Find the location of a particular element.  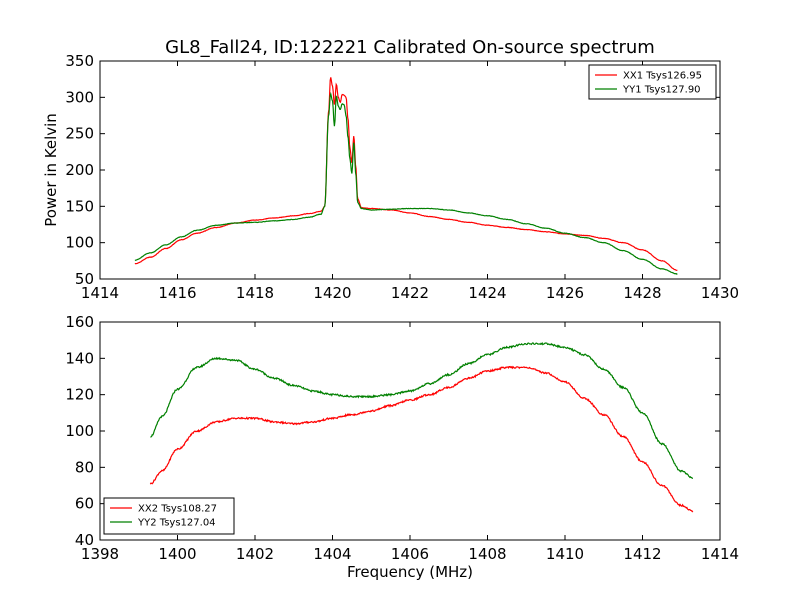

x-tick-label: 1416 is located at coordinates (177, 293).